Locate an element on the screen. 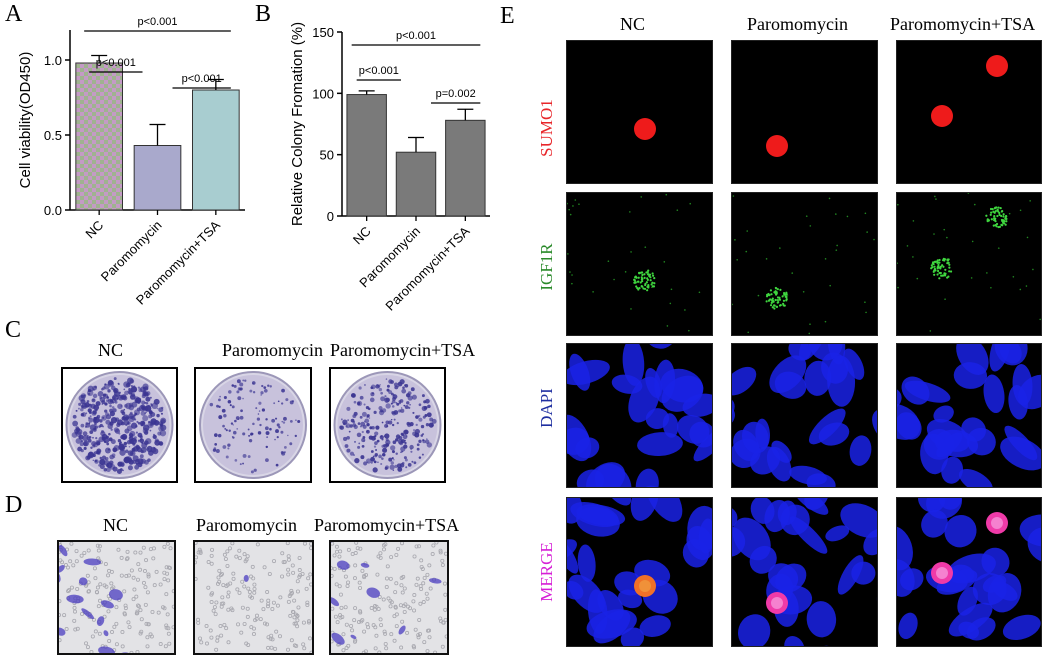 Image resolution: width=1052 pixels, height=659 pixels. if-tile-dapi-paromomycin is located at coordinates (804, 415).